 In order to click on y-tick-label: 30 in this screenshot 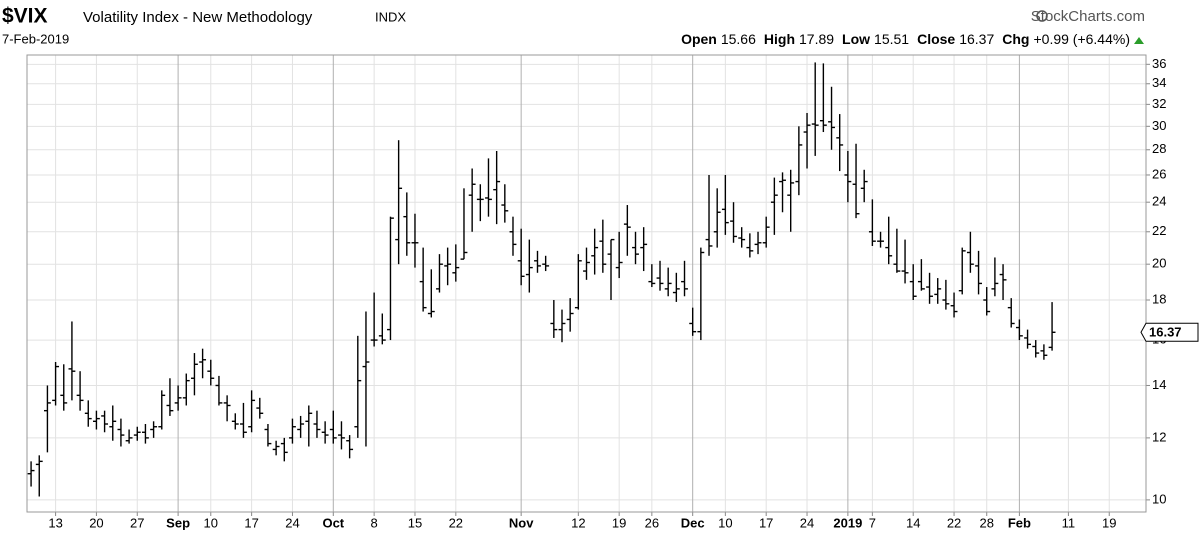, I will do `click(1159, 125)`.